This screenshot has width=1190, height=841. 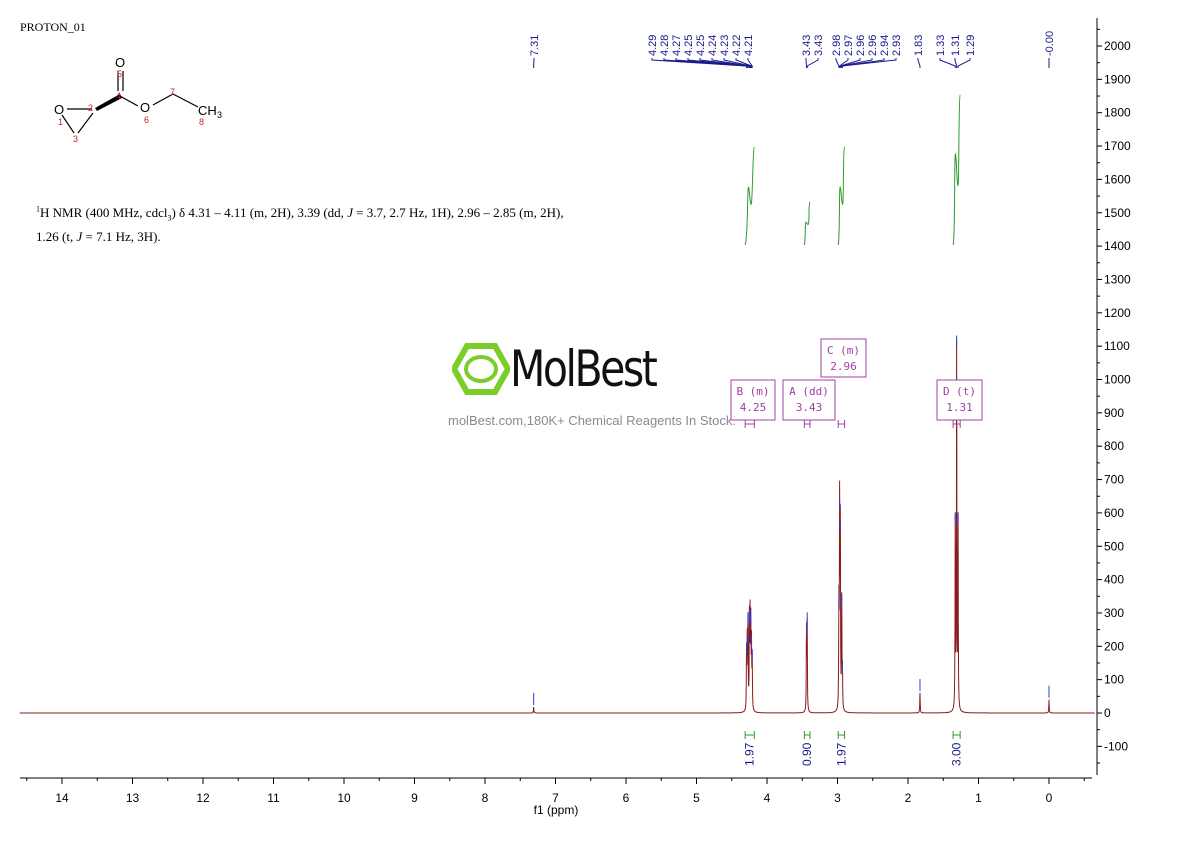 What do you see at coordinates (53, 27) in the screenshot?
I see `spectrum-title: PROTON_01` at bounding box center [53, 27].